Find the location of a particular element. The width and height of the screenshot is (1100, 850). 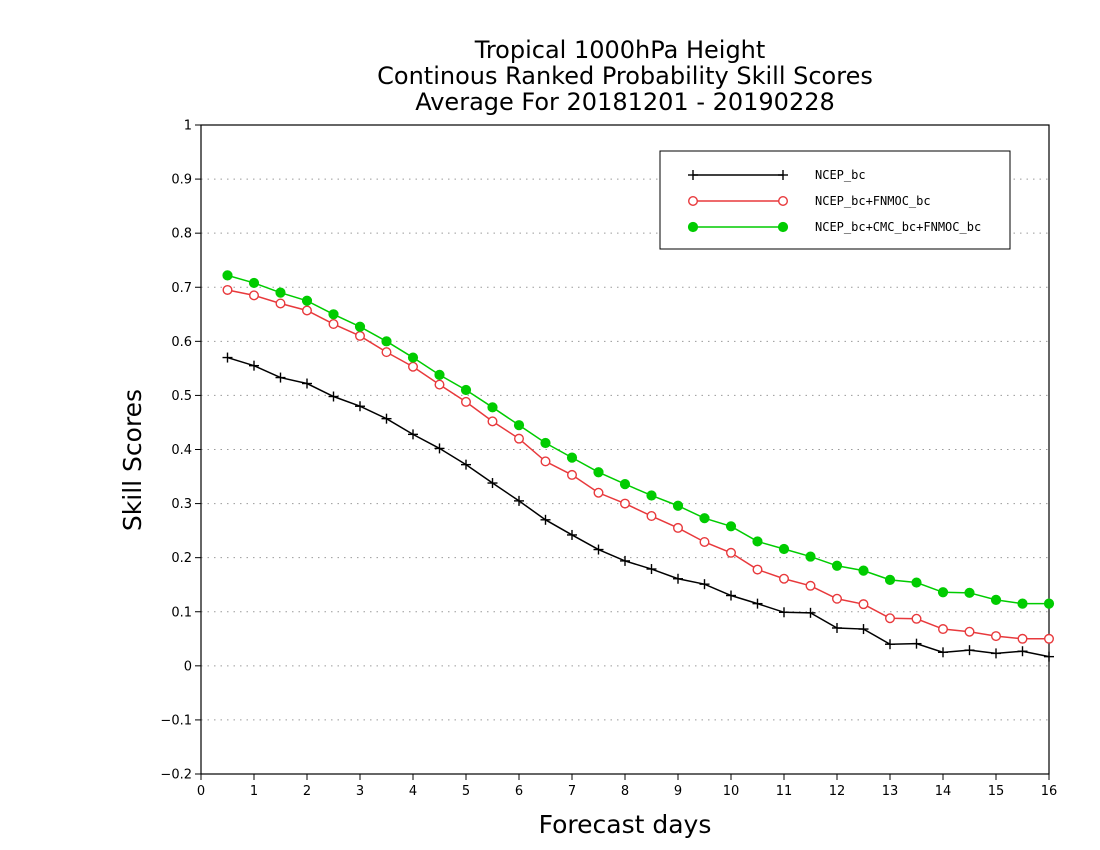

x-tick-label: 0 is located at coordinates (201, 791).